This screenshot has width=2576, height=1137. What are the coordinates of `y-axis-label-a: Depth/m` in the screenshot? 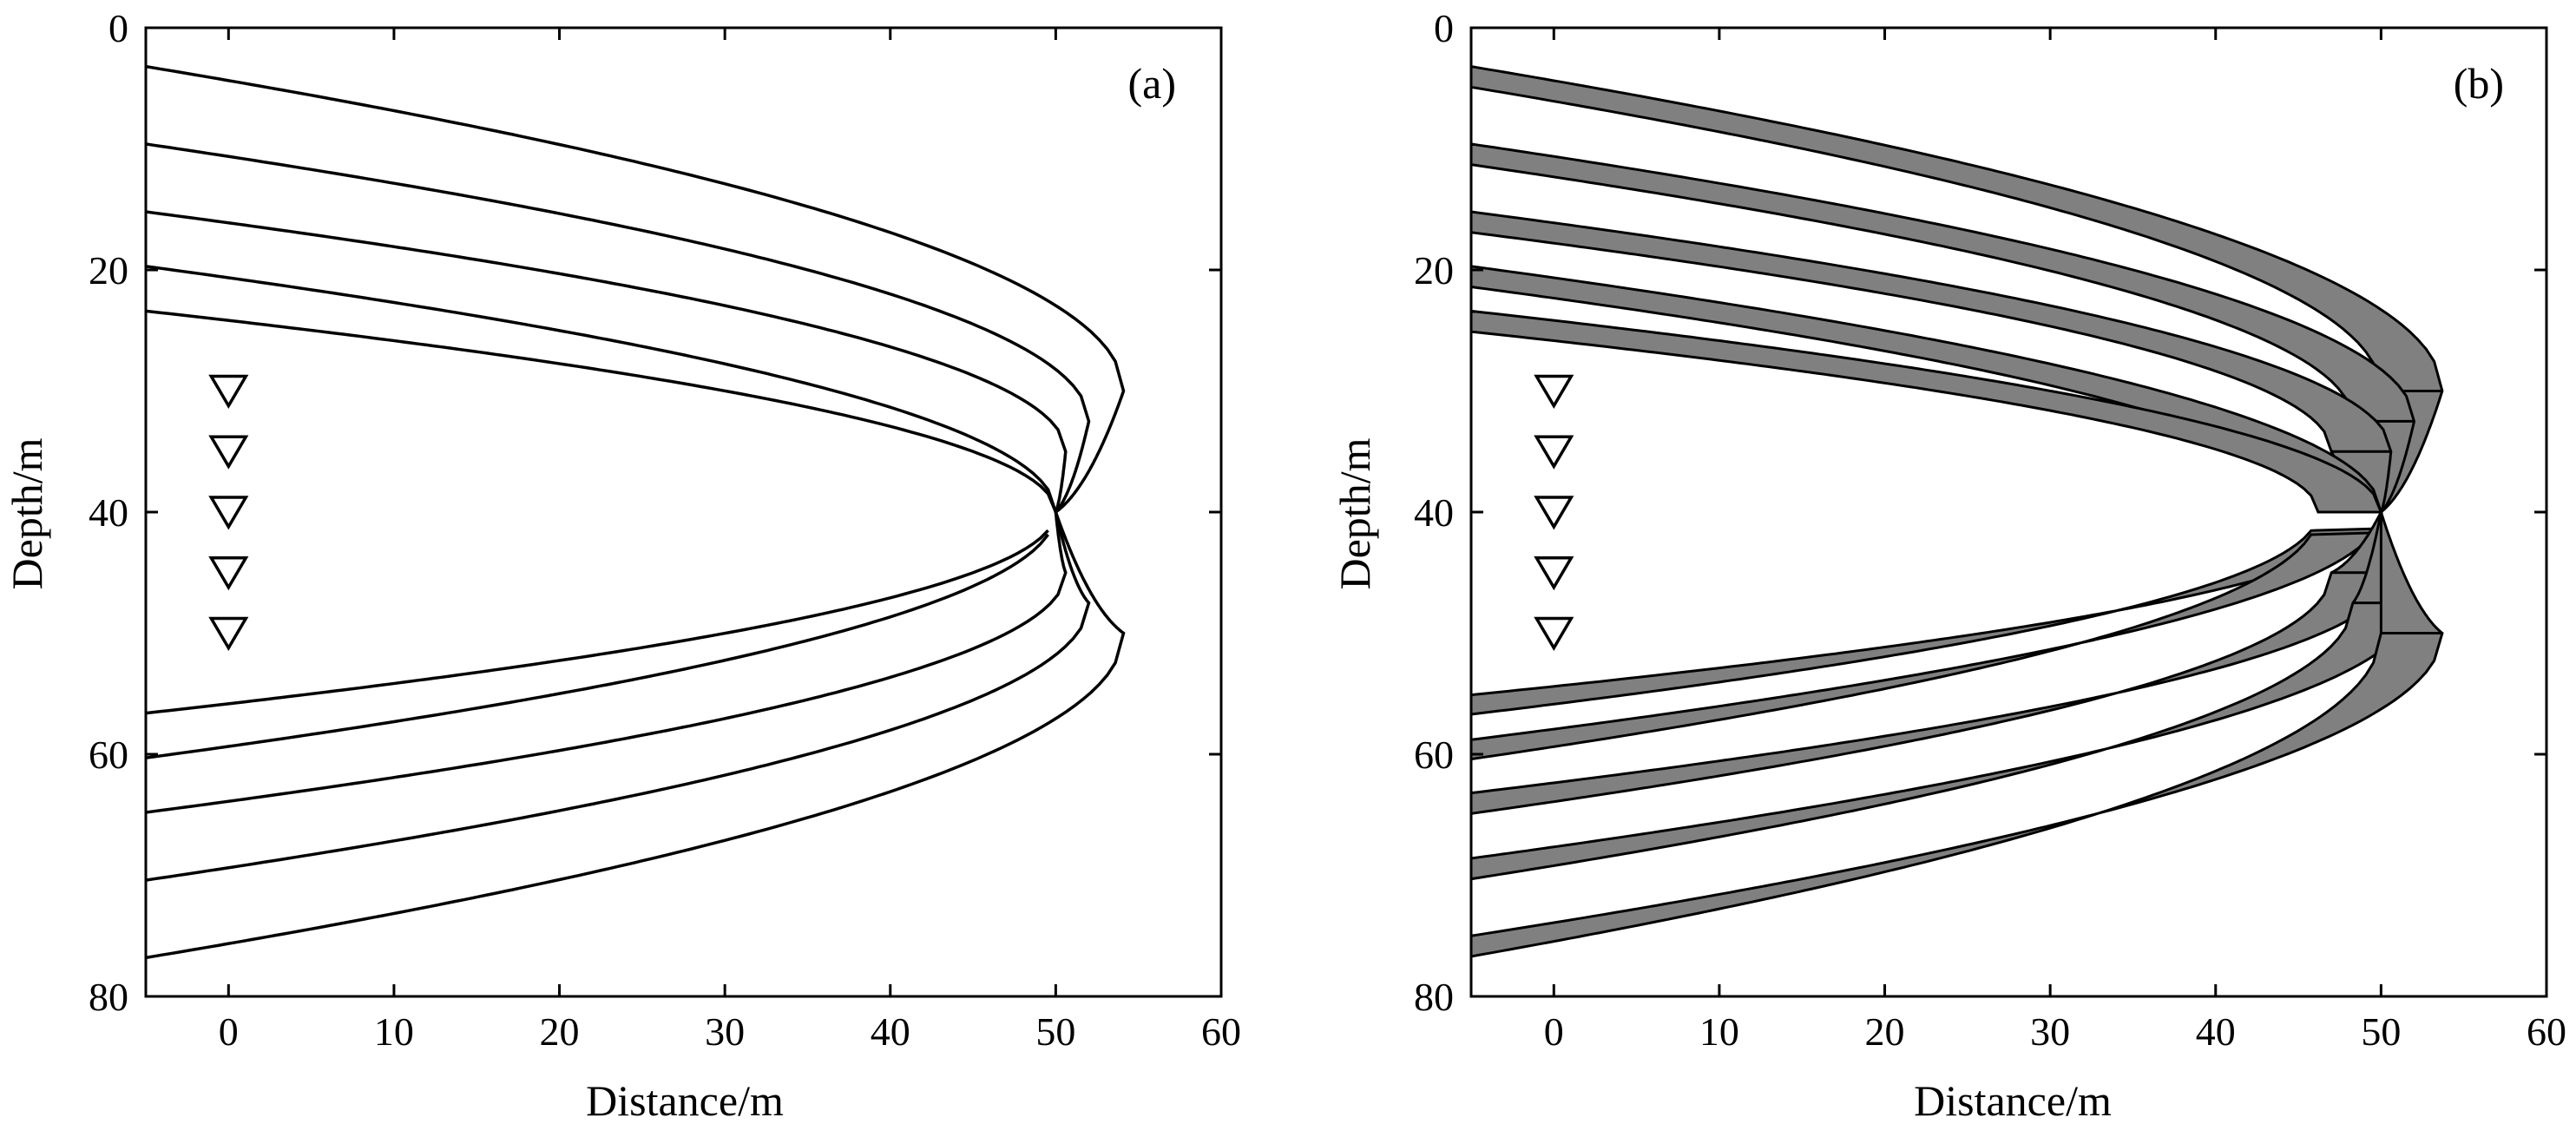 It's located at (27, 513).